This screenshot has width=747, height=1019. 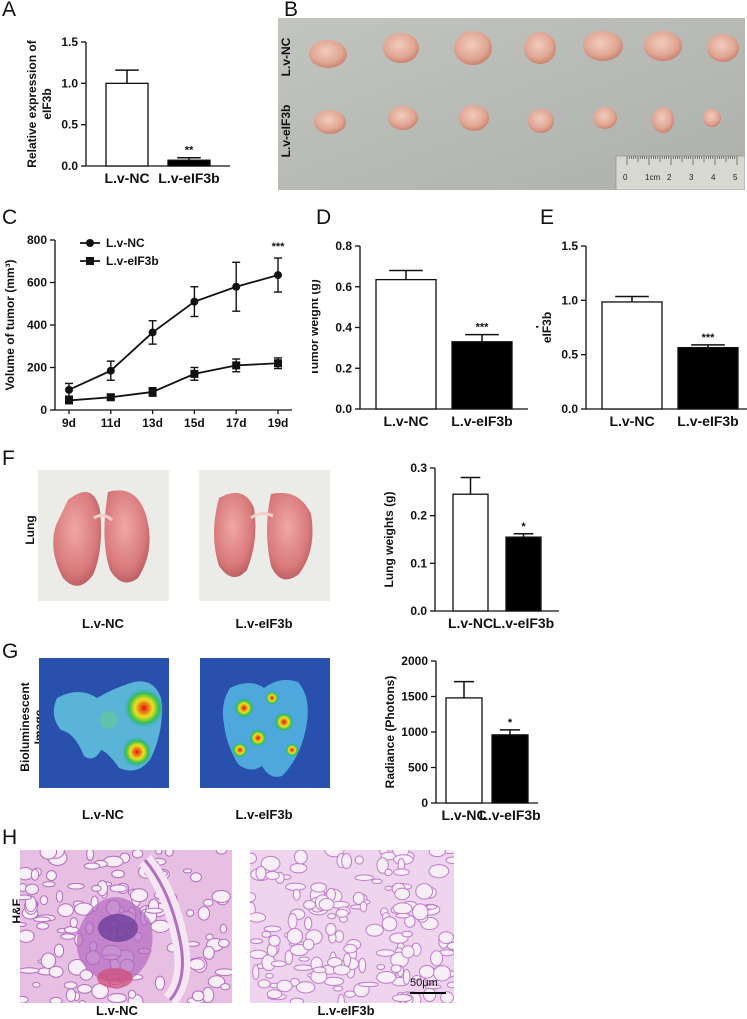 What do you see at coordinates (8, 458) in the screenshot?
I see `panel-letter-f: F` at bounding box center [8, 458].